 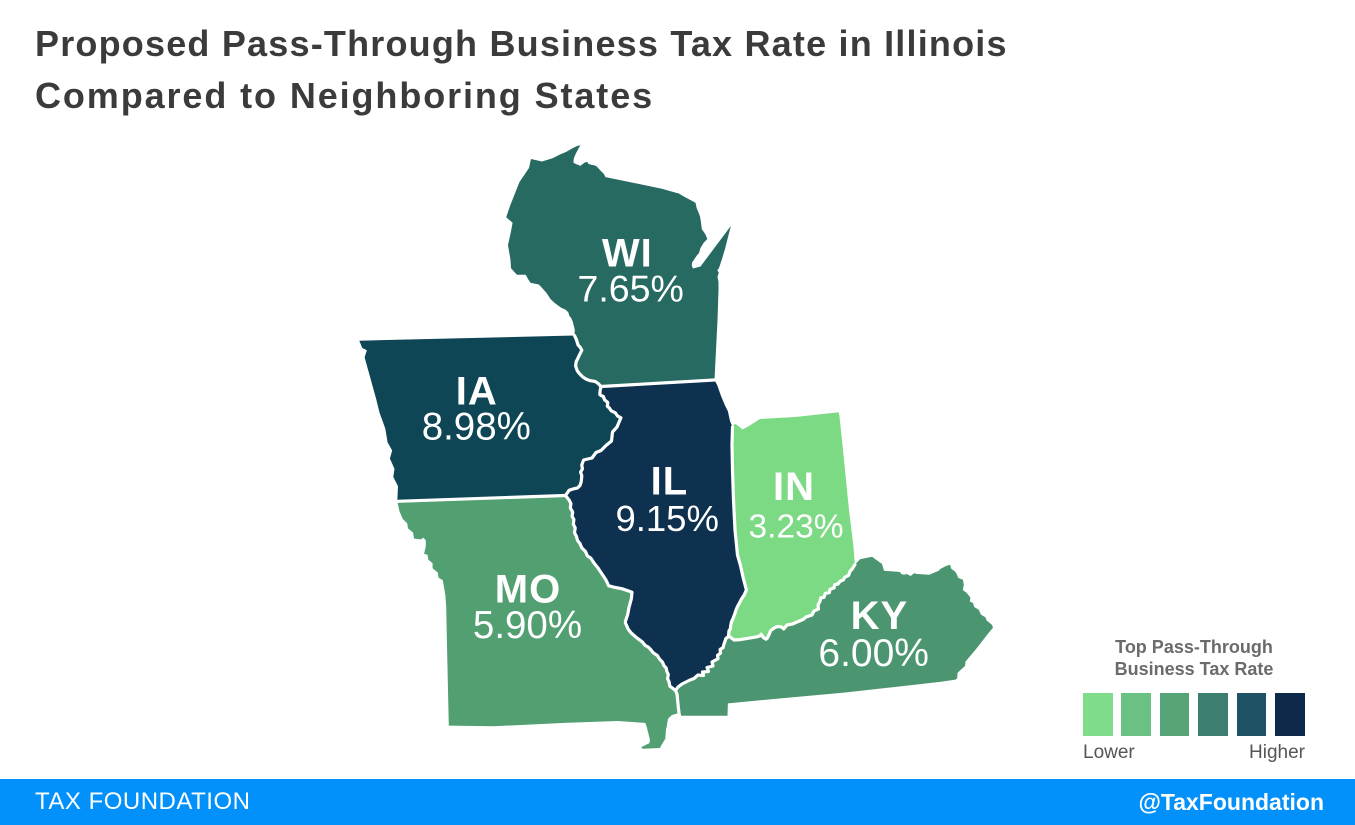 What do you see at coordinates (670, 482) in the screenshot?
I see `svg-text: IL` at bounding box center [670, 482].